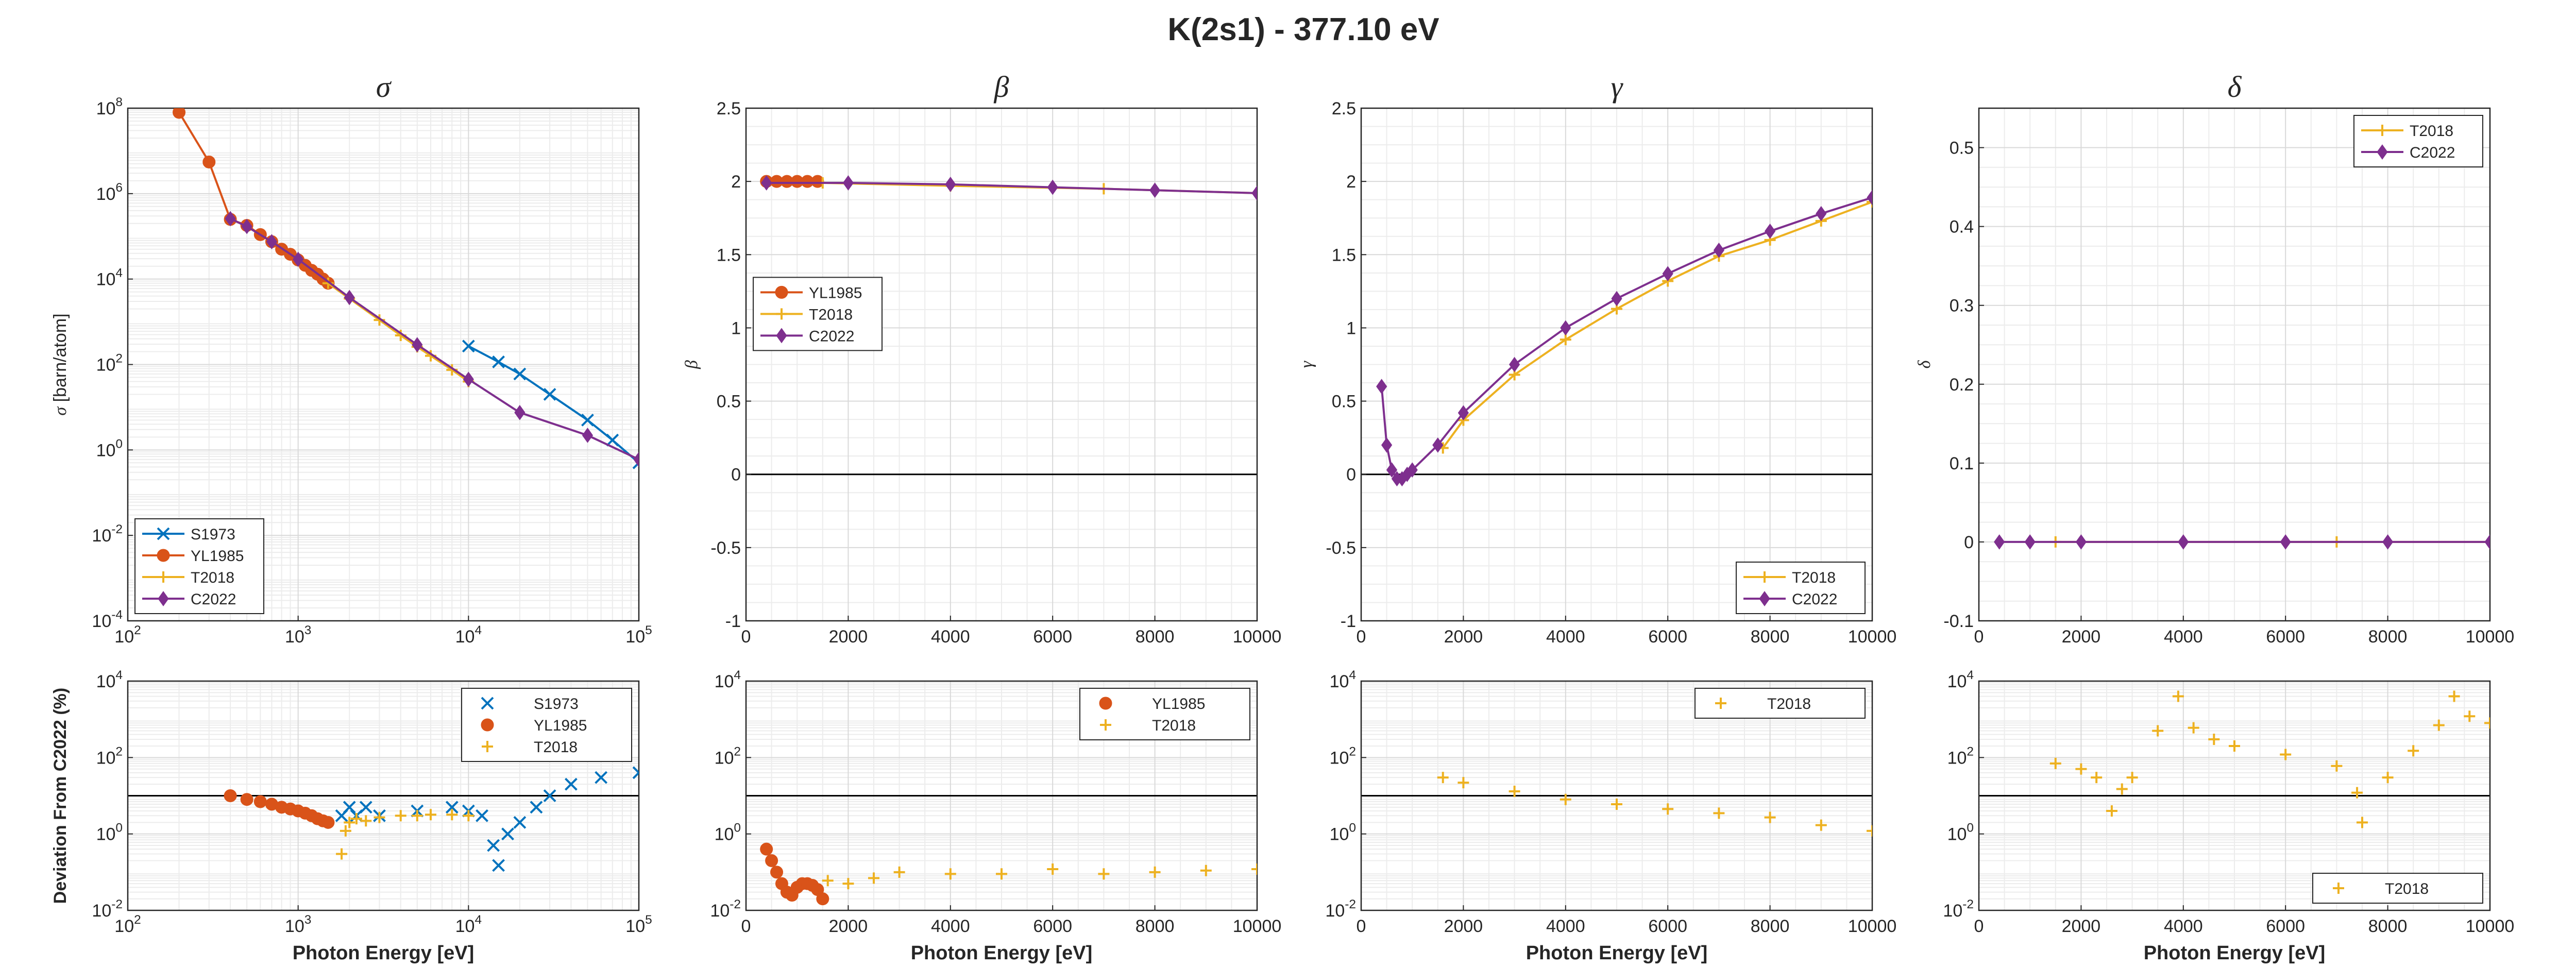 This screenshot has width=2576, height=966. What do you see at coordinates (1979, 927) in the screenshot?
I see `x-tick-label: 0` at bounding box center [1979, 927].